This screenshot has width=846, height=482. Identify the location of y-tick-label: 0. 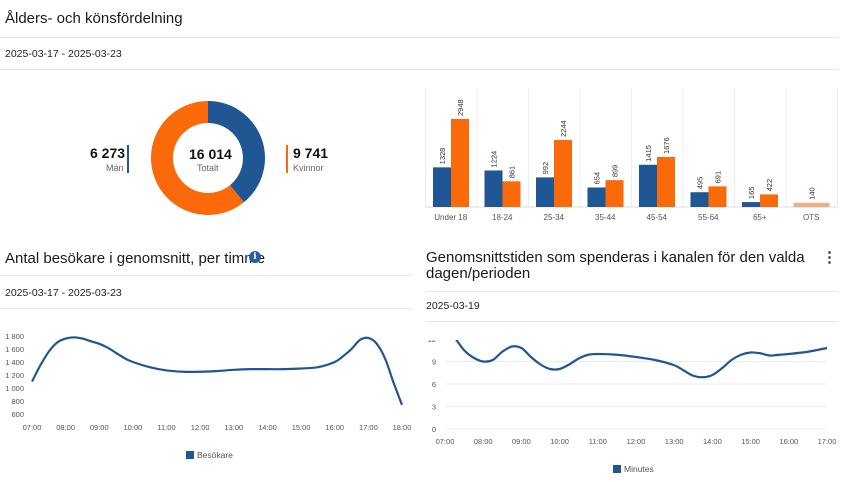
(434, 429).